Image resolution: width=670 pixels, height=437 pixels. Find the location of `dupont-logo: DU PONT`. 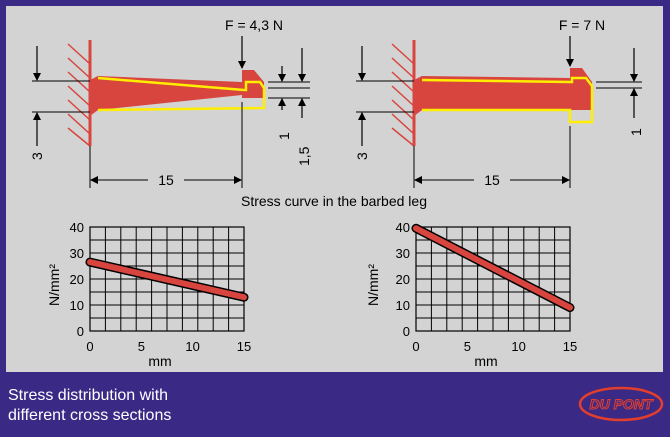

dupont-logo: DU PONT is located at coordinates (621, 404).